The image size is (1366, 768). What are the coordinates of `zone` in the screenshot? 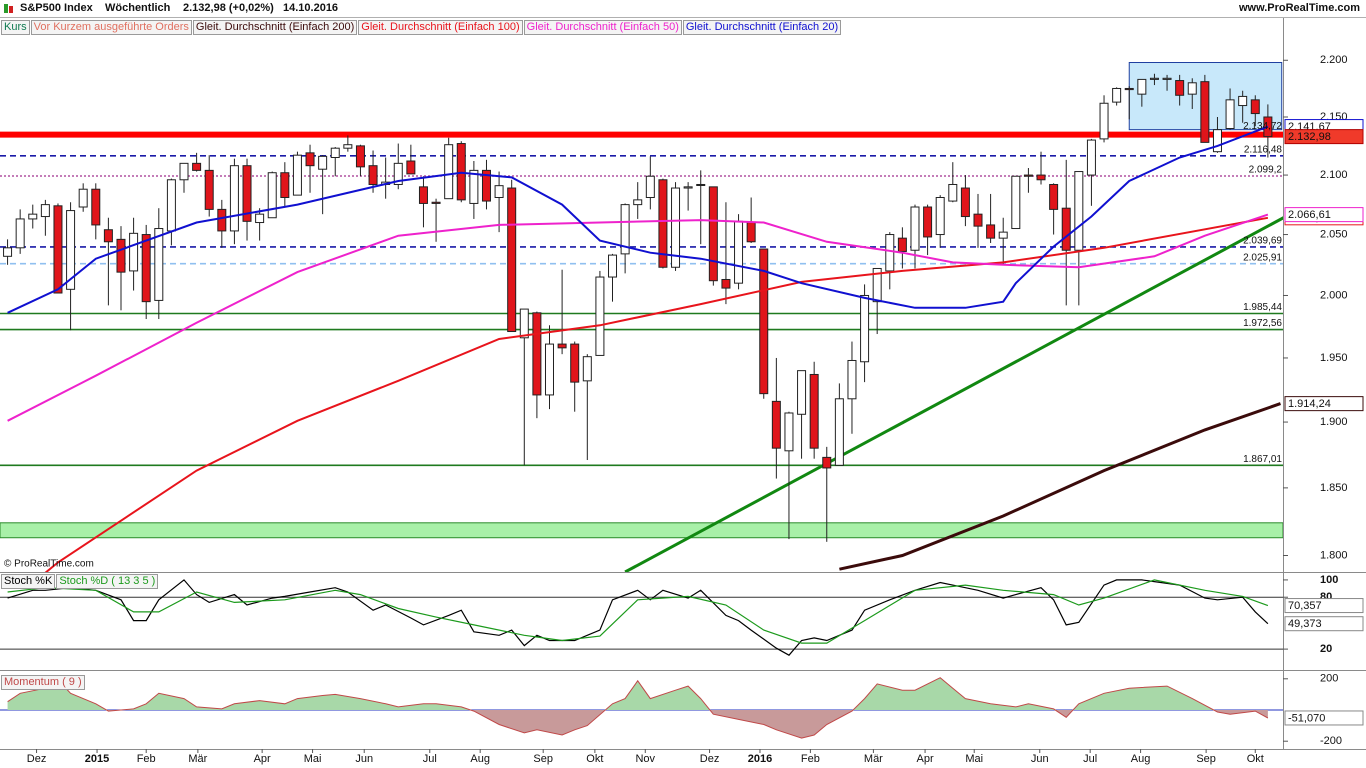 It's located at (641, 530).